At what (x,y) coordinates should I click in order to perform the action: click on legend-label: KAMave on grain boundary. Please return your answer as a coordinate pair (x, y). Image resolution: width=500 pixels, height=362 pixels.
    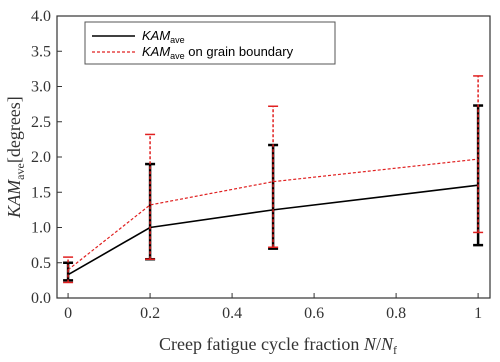
    Looking at the image, I should click on (218, 52).